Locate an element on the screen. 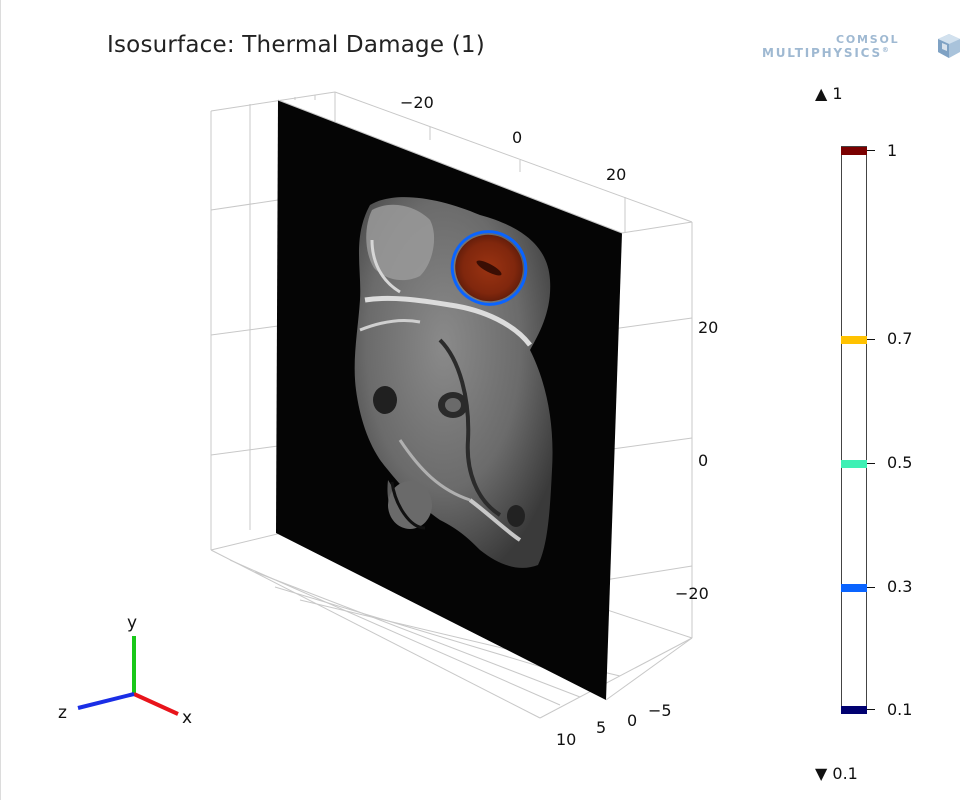 Image resolution: width=971 pixels, height=800 pixels. legend-level-label: 0.7 is located at coordinates (900, 338).